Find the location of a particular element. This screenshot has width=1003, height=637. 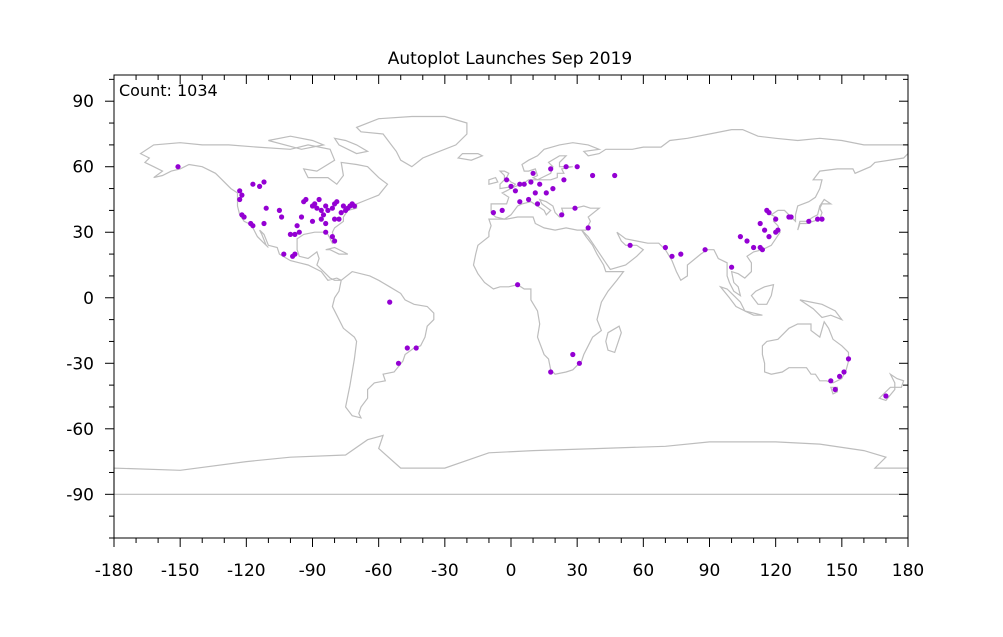

x-tick-label: 30 is located at coordinates (577, 571).